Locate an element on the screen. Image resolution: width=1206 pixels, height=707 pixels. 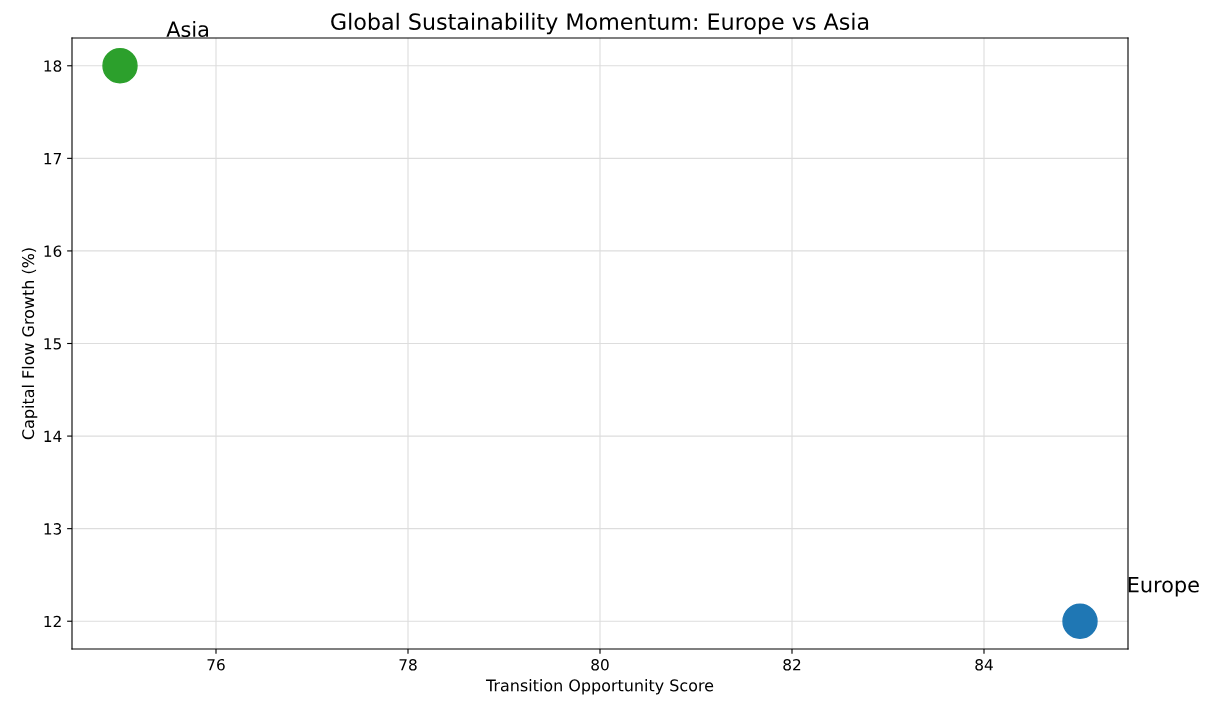
series-label: Asia is located at coordinates (187, 29).